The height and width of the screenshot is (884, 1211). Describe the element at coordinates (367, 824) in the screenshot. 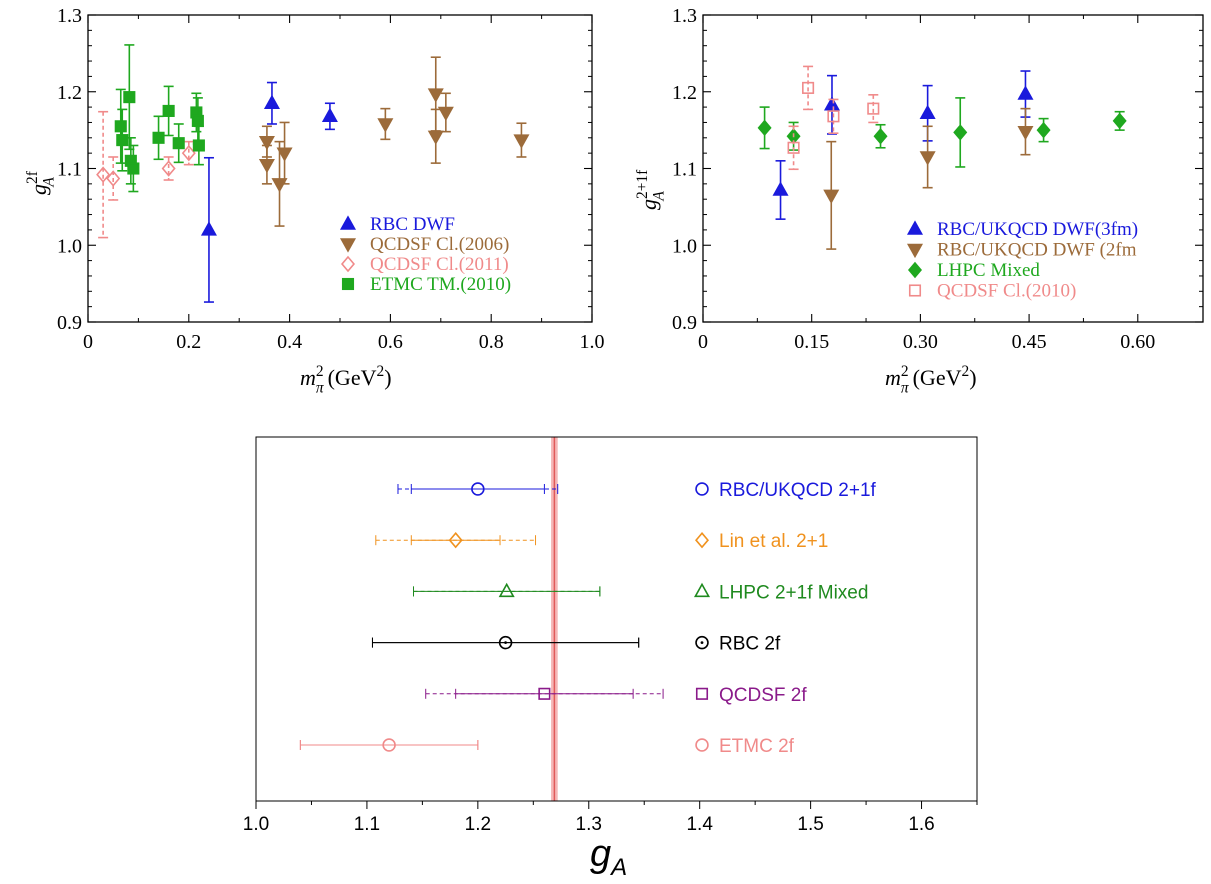

I see `x-tick-label: 1.1` at that location.